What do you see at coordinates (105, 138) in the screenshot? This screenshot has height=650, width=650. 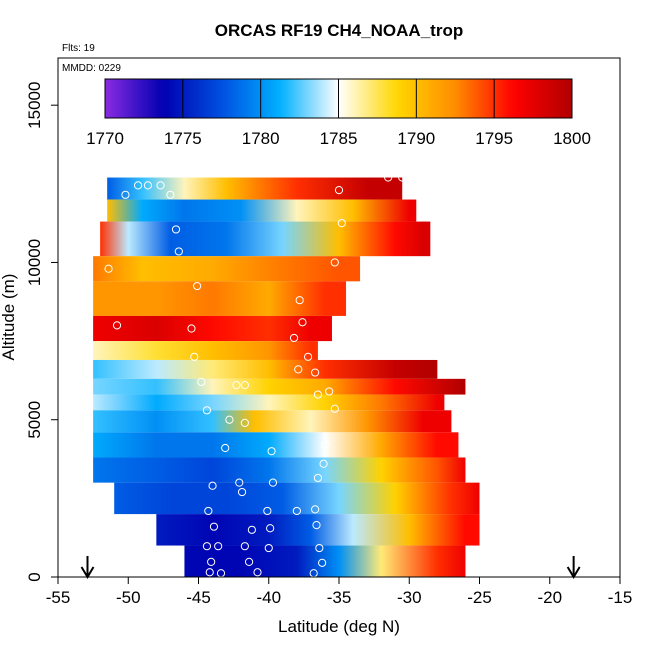 I see `colorbar-tick-label: 1770` at bounding box center [105, 138].